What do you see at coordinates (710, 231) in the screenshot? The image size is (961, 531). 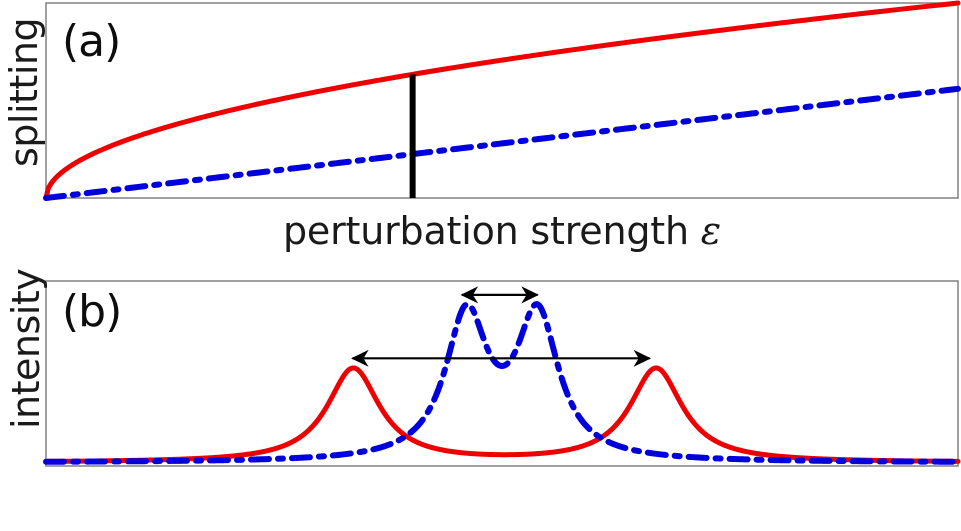 I see `epsilon-symbol: ε` at bounding box center [710, 231].